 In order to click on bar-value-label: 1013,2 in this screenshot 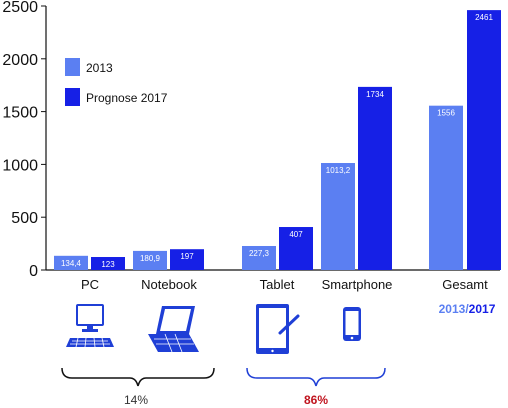, I will do `click(338, 170)`.